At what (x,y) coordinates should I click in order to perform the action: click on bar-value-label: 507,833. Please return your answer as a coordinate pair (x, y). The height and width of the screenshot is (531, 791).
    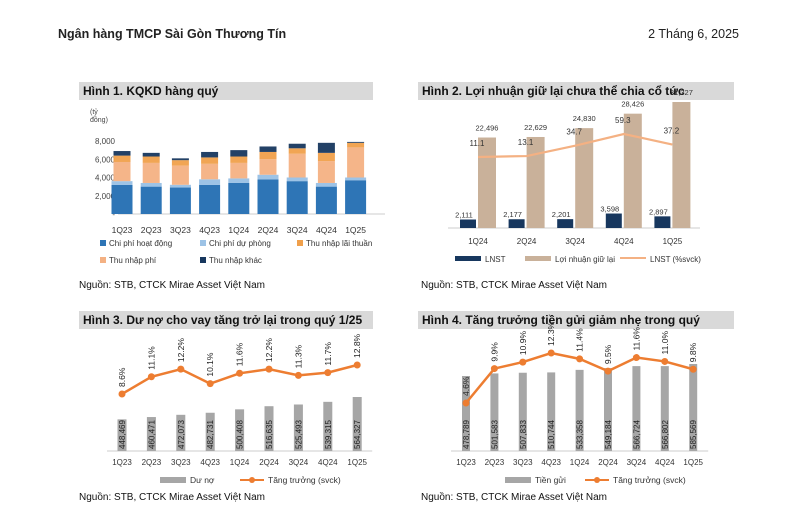
    Looking at the image, I should click on (523, 434).